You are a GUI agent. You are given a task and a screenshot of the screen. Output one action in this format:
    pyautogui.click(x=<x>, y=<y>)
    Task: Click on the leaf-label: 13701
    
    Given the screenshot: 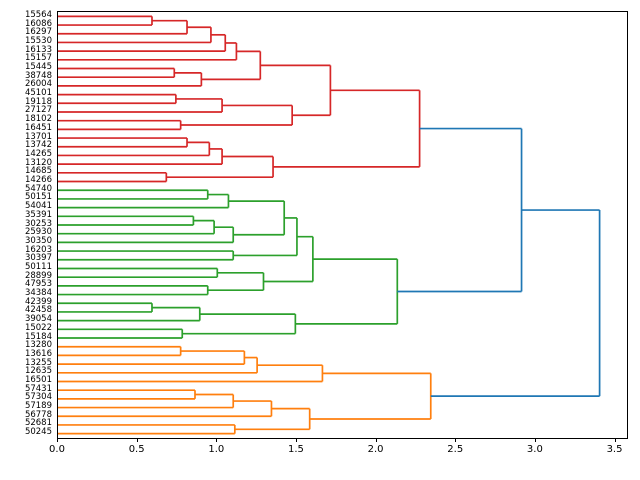 What is the action you would take?
    pyautogui.click(x=38, y=136)
    